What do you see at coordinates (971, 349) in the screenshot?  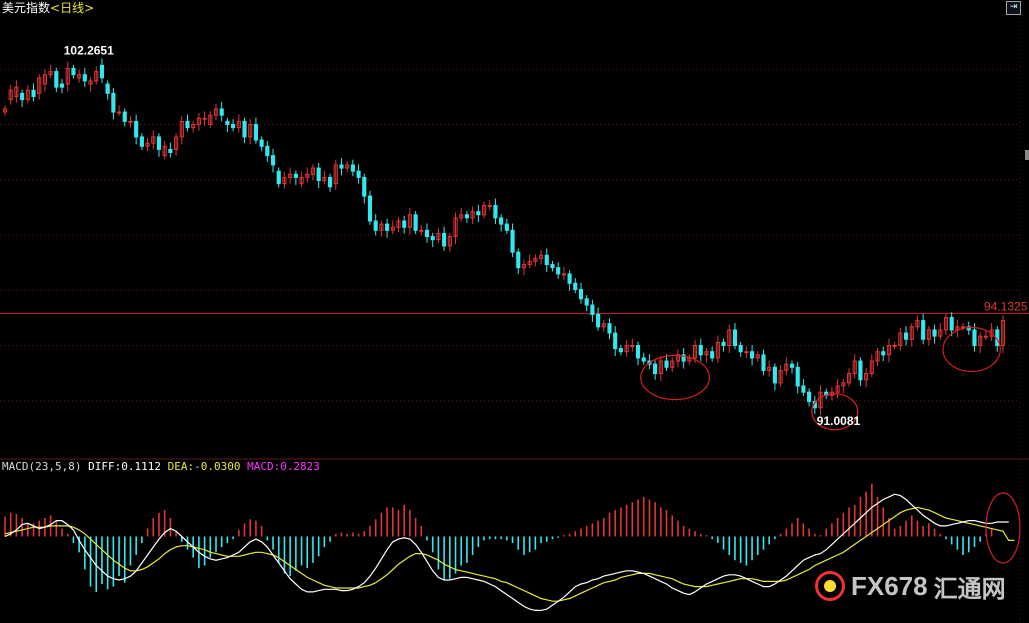 I see `pattern-circle` at bounding box center [971, 349].